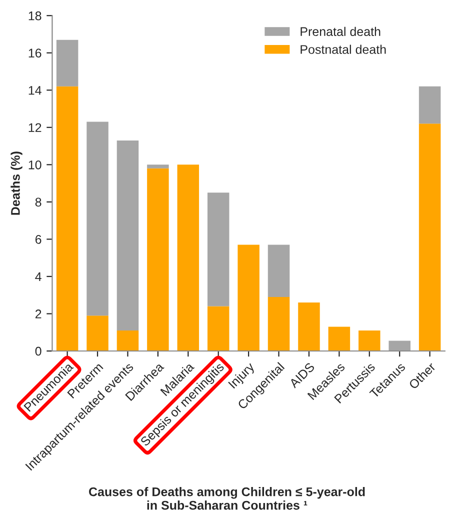  I want to click on y-tick-label: 4, so click(38, 276).